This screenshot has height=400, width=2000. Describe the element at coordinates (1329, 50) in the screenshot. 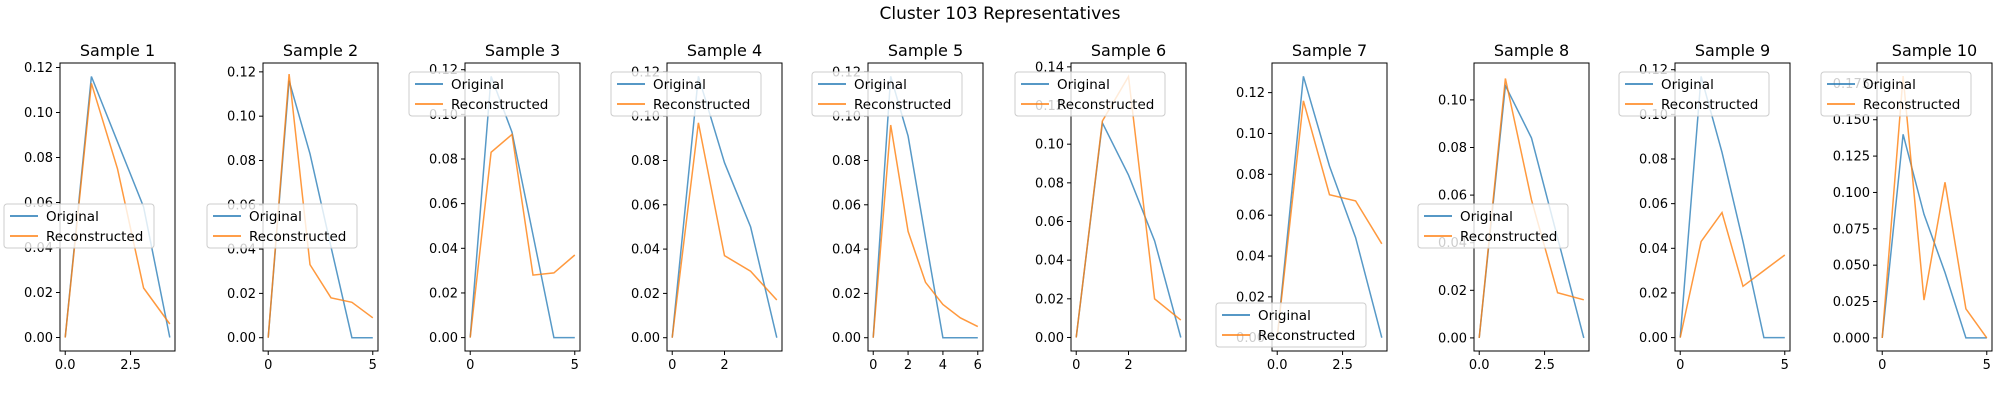

I see `subplot-title: Sample 7` at that location.